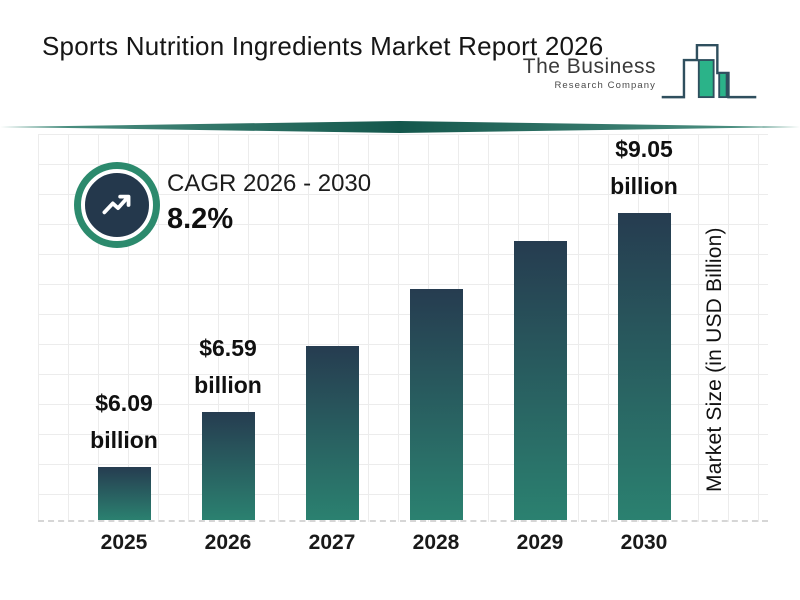 Image resolution: width=800 pixels, height=600 pixels. I want to click on logo-tagline: Research Company, so click(605, 85).